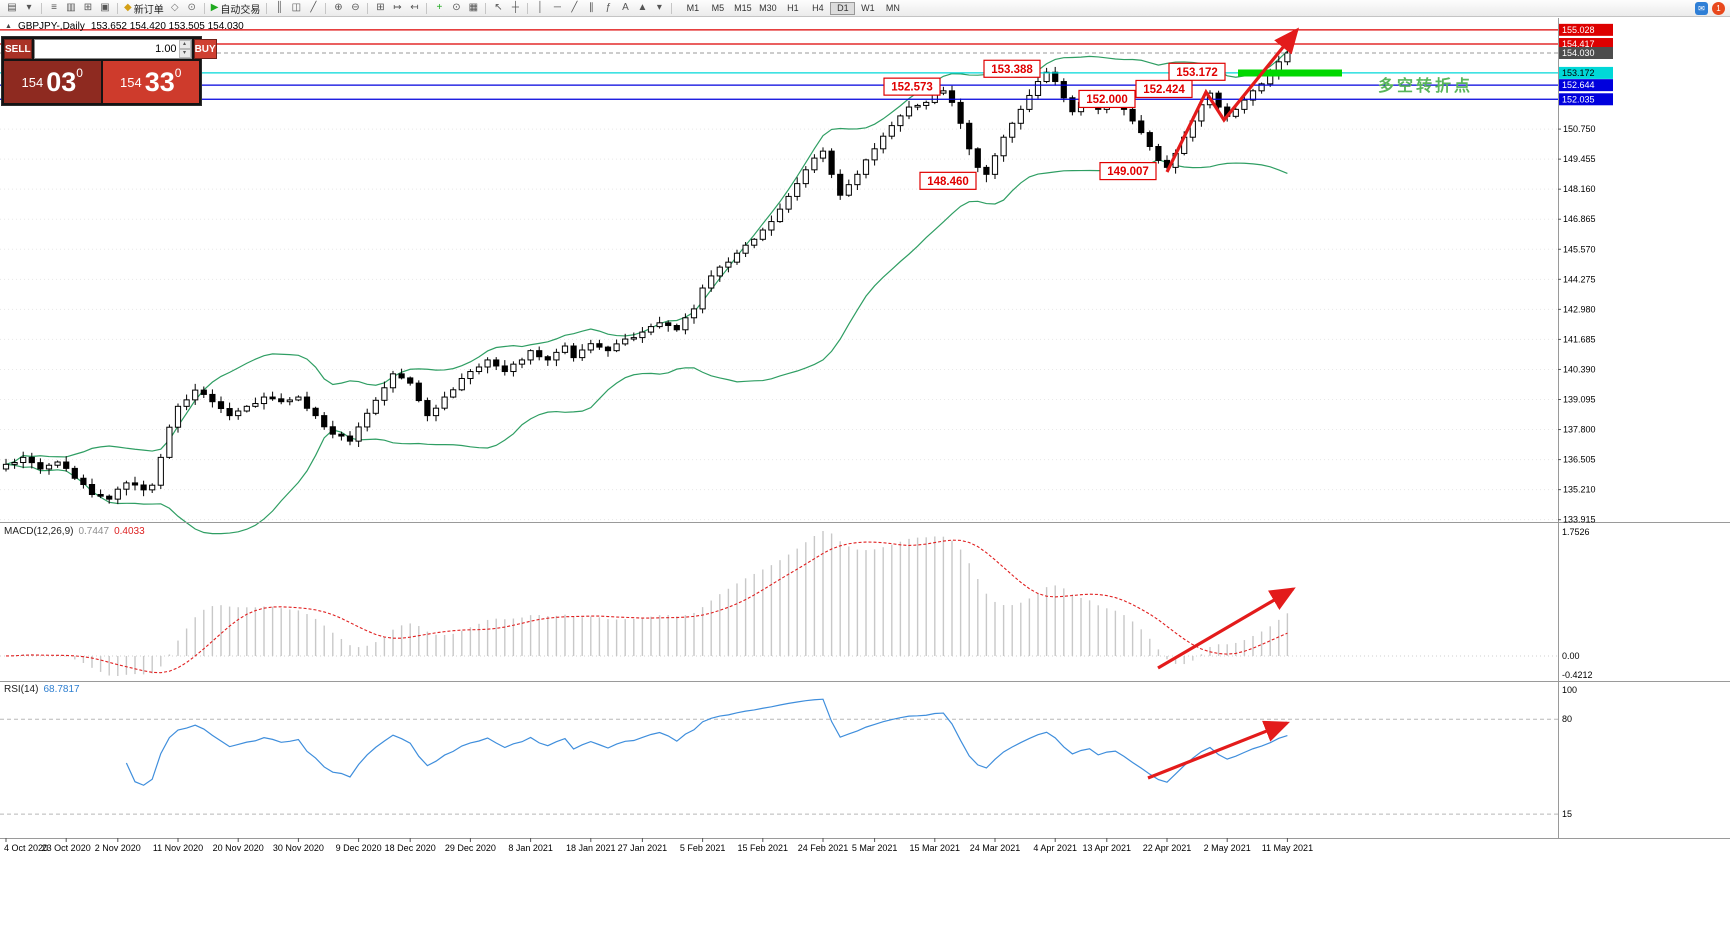 This screenshot has width=1730, height=937. I want to click on timeframe-m30: M30, so click(768, 8).